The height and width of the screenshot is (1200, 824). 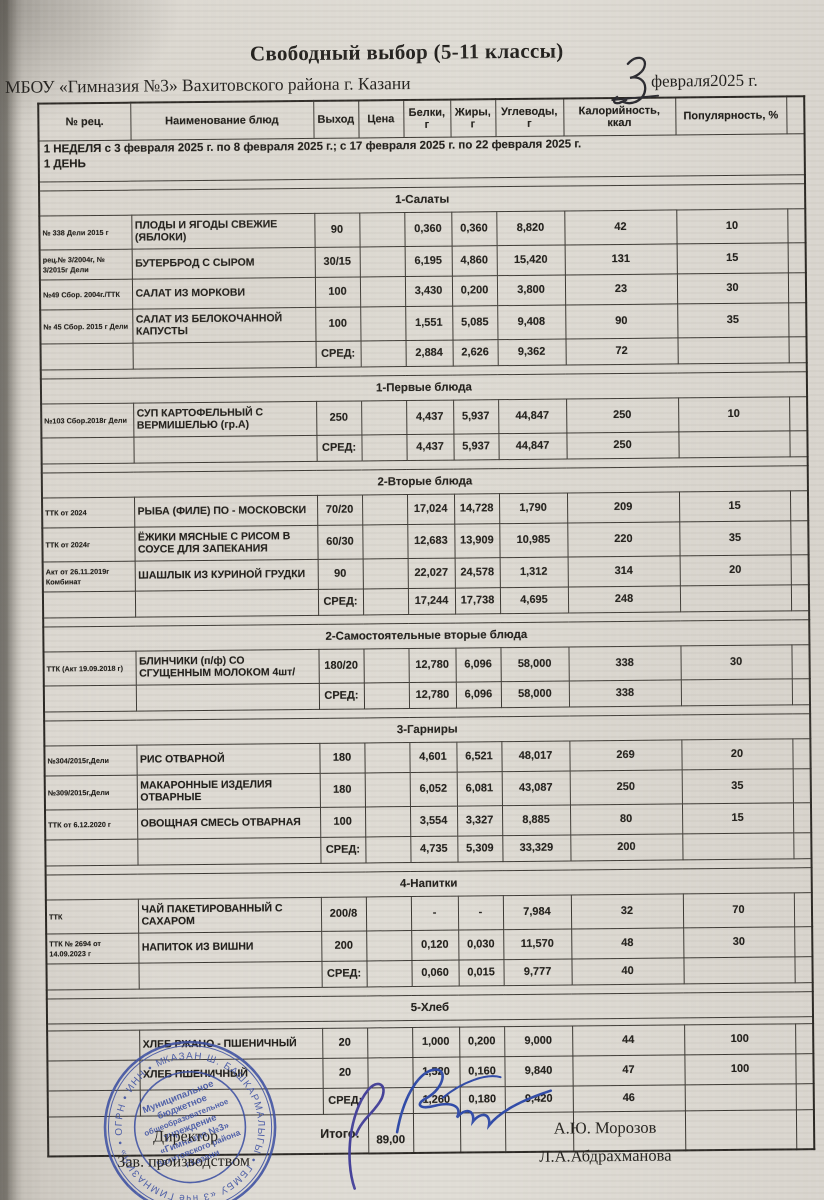 I want to click on dish-name-cell: БЛИНЧИКИ (п/ф) СО СГУЩЕННЫМ МОЛОКОМ 4шт/, so click(x=227, y=667).